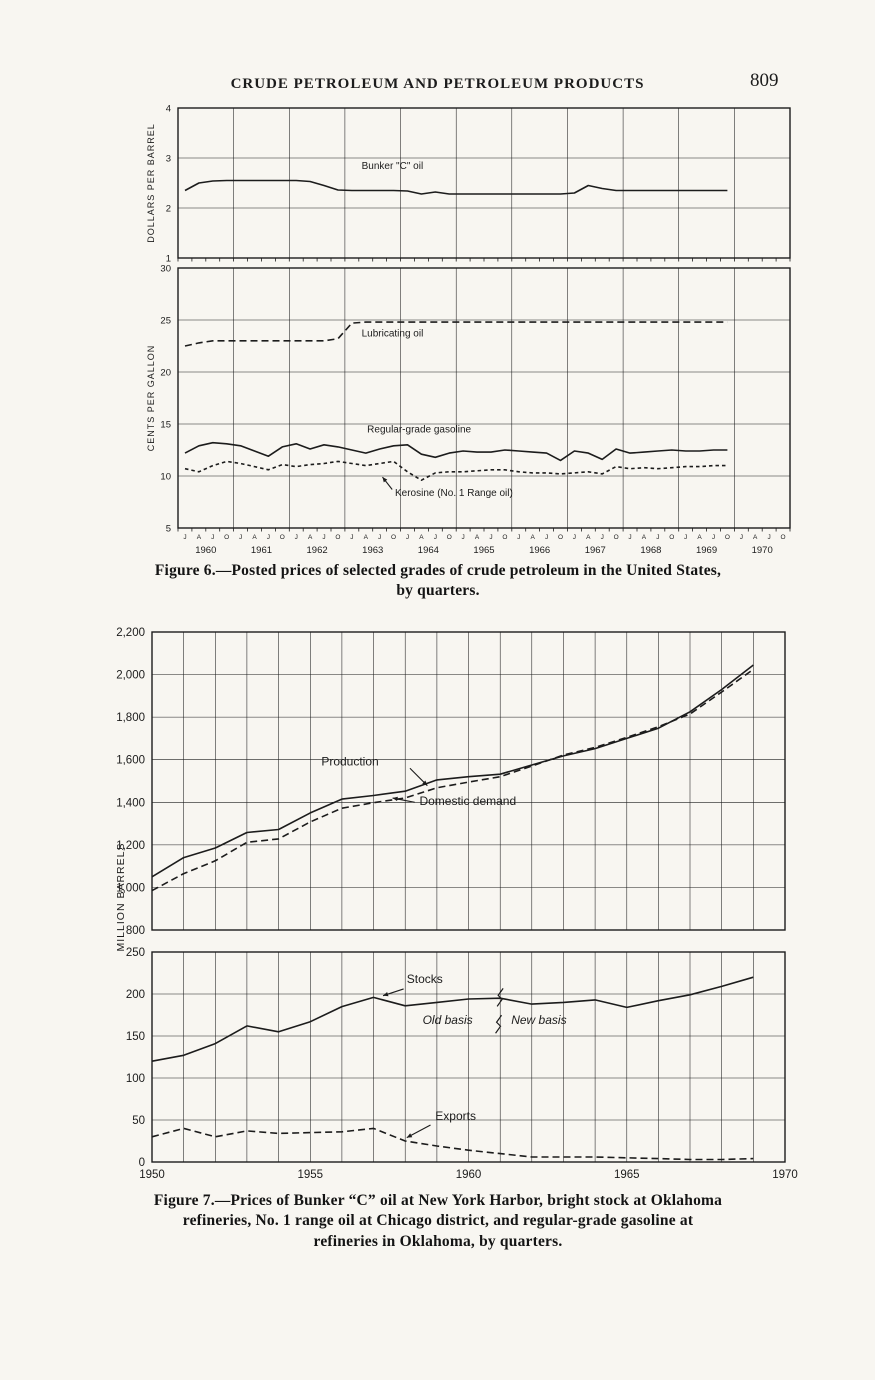 The height and width of the screenshot is (1380, 875). What do you see at coordinates (130, 846) in the screenshot?
I see `y-tick-label: 1,200` at bounding box center [130, 846].